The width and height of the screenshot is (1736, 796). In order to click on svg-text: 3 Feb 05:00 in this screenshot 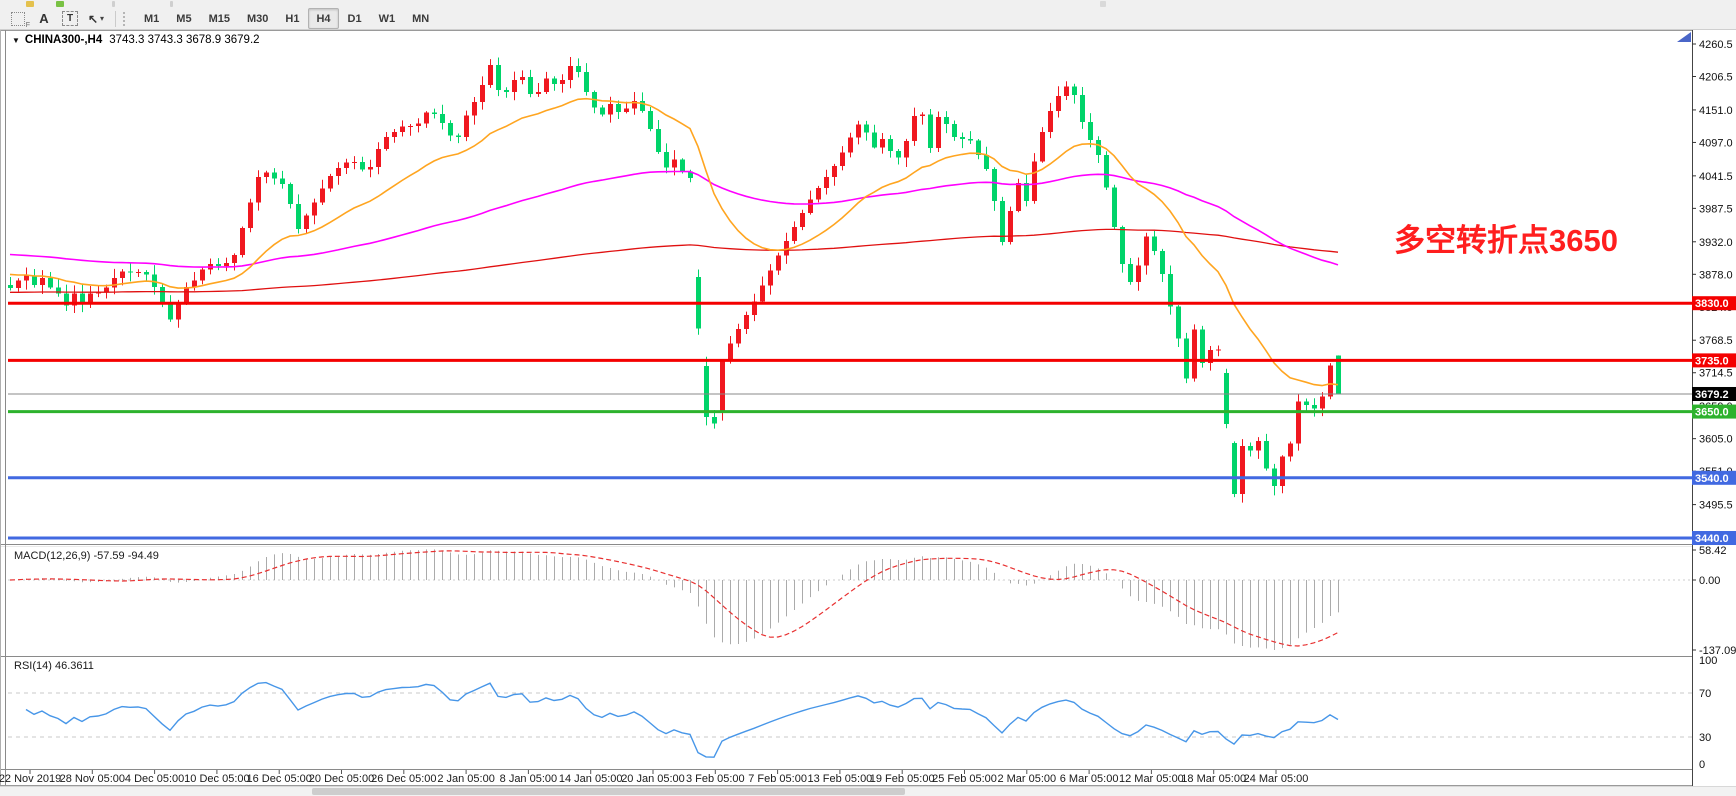, I will do `click(715, 779)`.